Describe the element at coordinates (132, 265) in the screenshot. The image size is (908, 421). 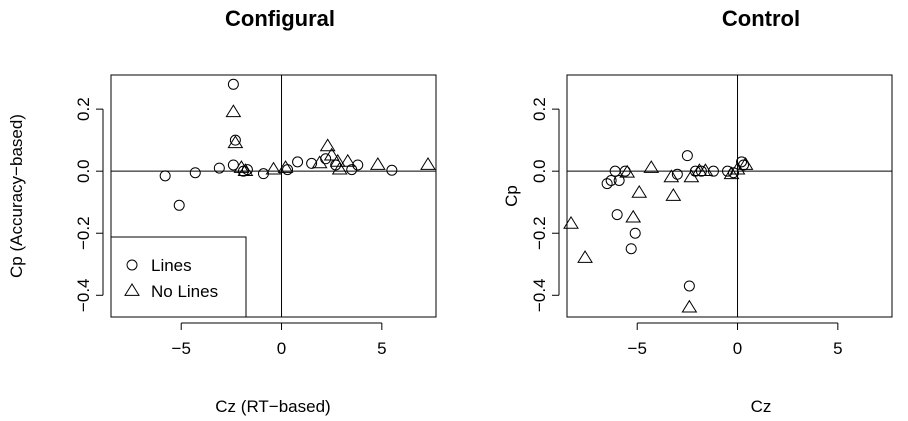
I see `legend-circle-marker` at that location.